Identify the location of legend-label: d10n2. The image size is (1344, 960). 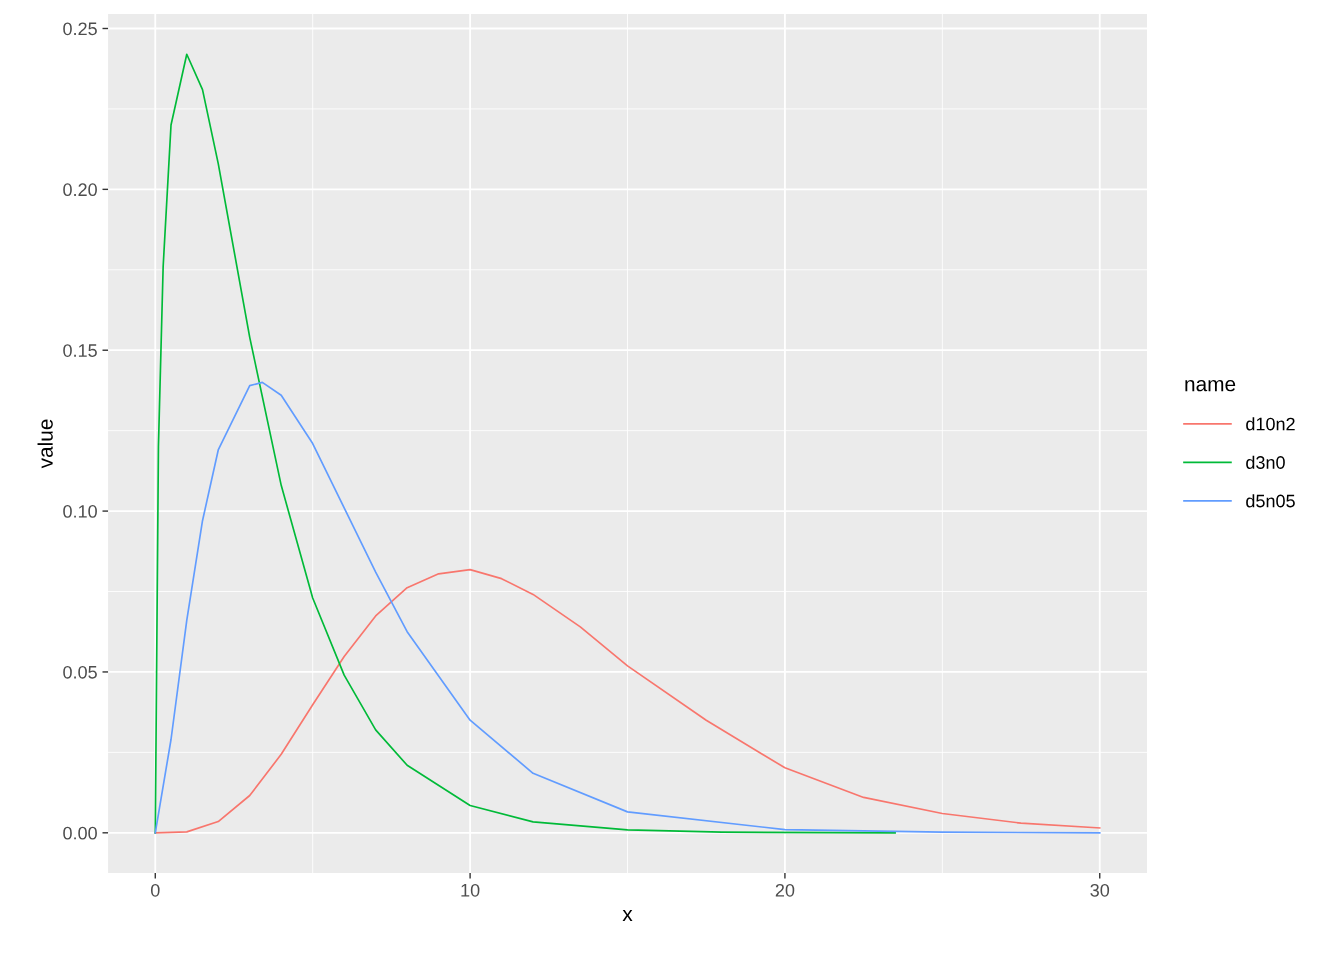
(1270, 424).